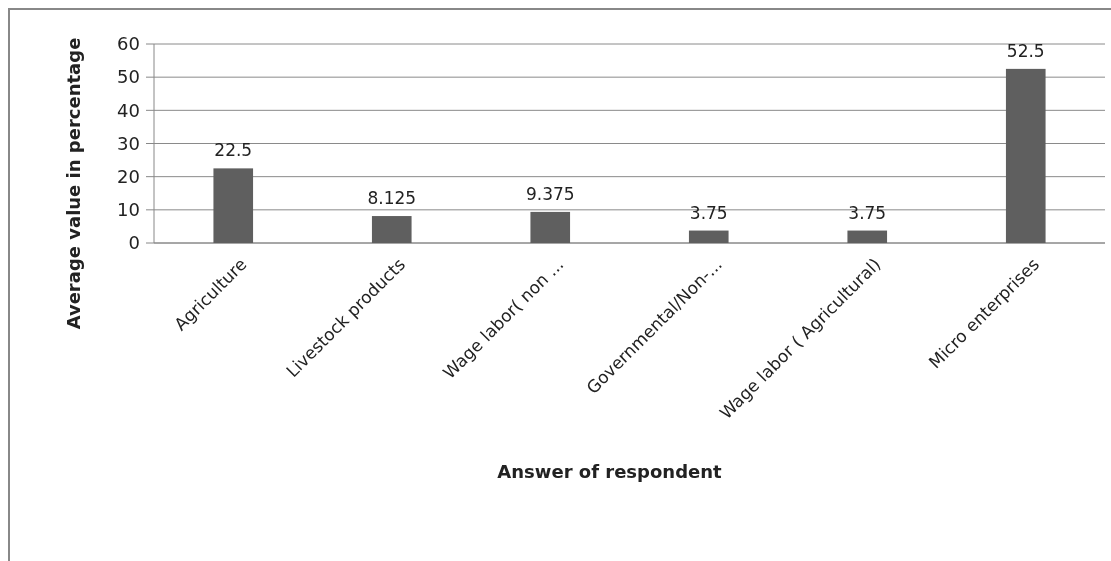 The height and width of the screenshot is (561, 1111). What do you see at coordinates (1025, 50) in the screenshot?
I see `data-label: 52.5` at bounding box center [1025, 50].